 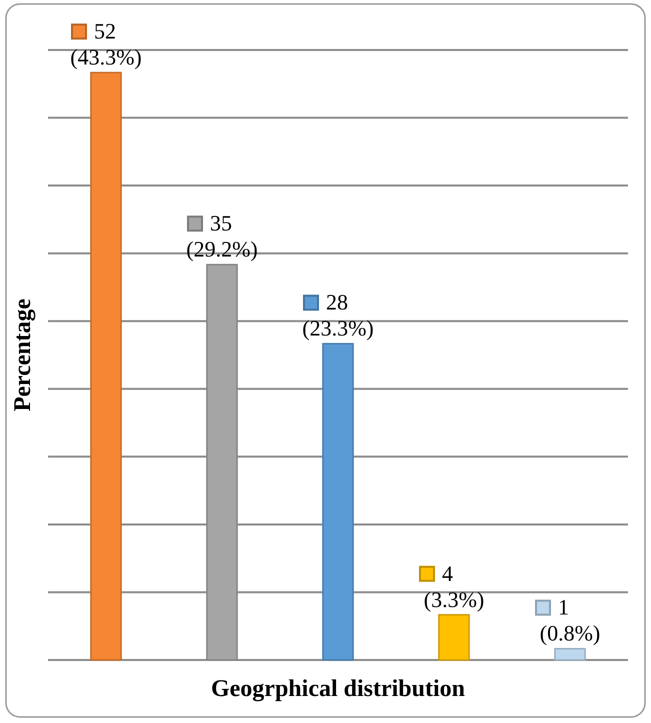 What do you see at coordinates (338, 689) in the screenshot?
I see `x-axis-title: Geogrphical distribution` at bounding box center [338, 689].